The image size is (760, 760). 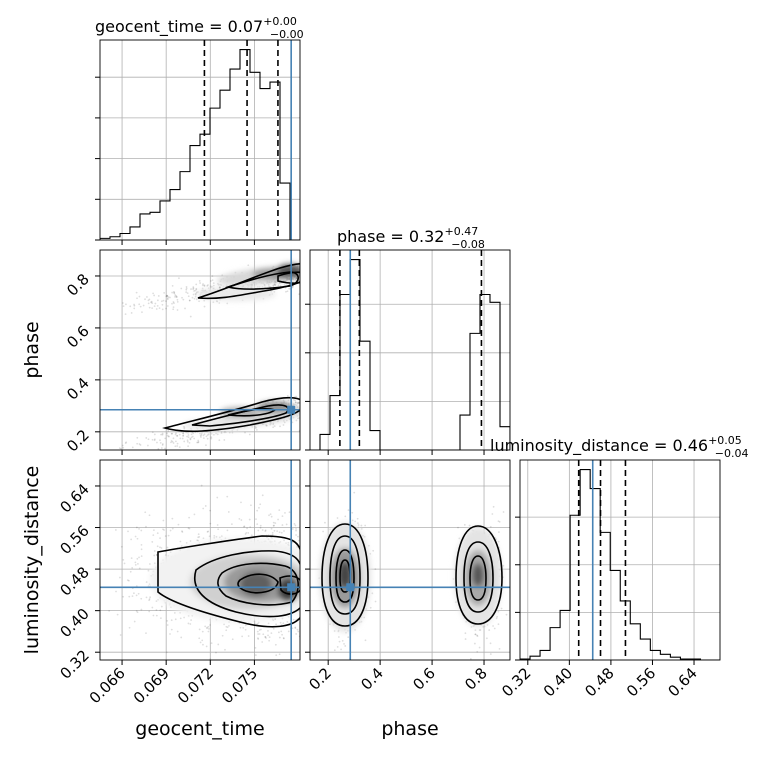 What do you see at coordinates (198, 142) in the screenshot?
I see `geocent-time-histogram-panel` at bounding box center [198, 142].